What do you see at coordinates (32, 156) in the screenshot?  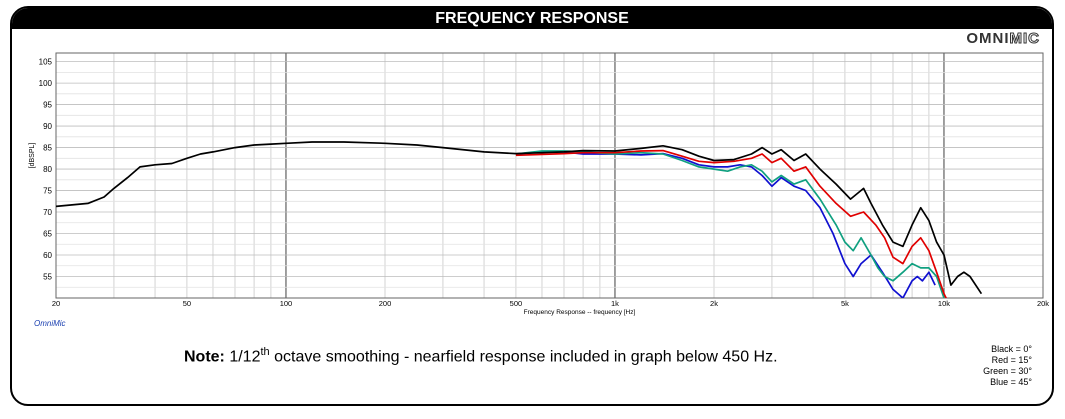 I see `y-axis-label: [dBSPL]` at bounding box center [32, 156].